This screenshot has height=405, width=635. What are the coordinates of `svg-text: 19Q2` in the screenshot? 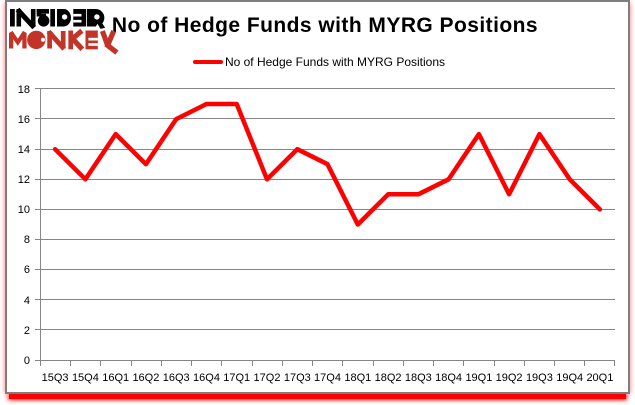 It's located at (509, 378).